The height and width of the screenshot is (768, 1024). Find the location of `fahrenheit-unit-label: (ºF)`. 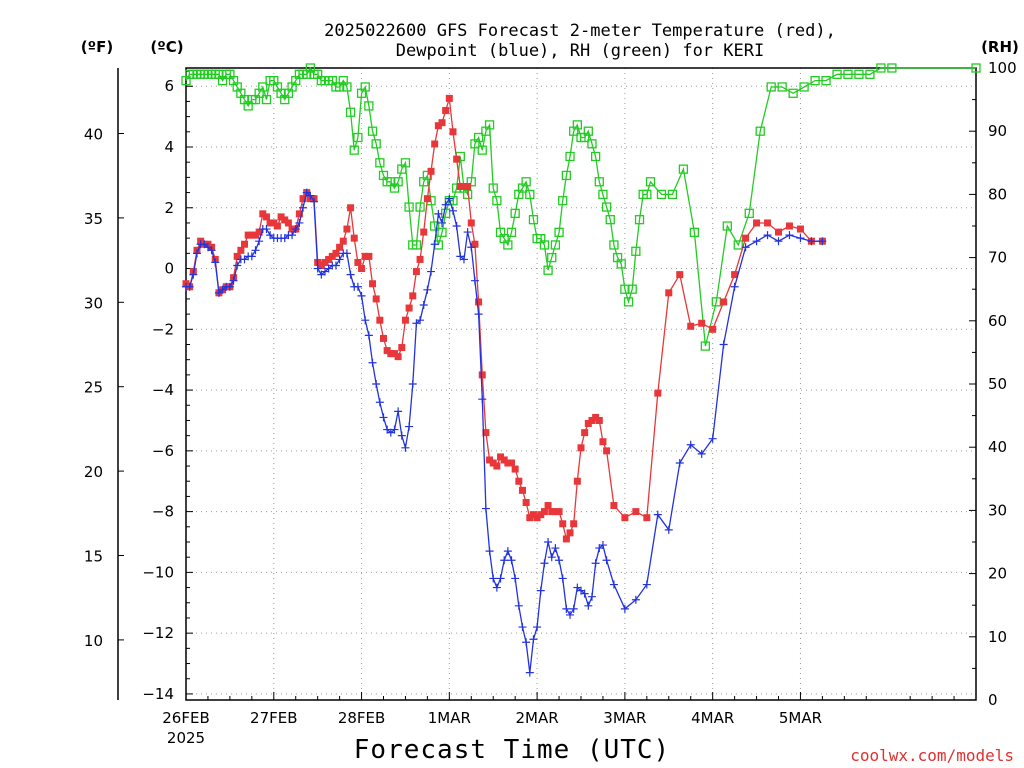

fahrenheit-unit-label: (ºF) is located at coordinates (97, 47).